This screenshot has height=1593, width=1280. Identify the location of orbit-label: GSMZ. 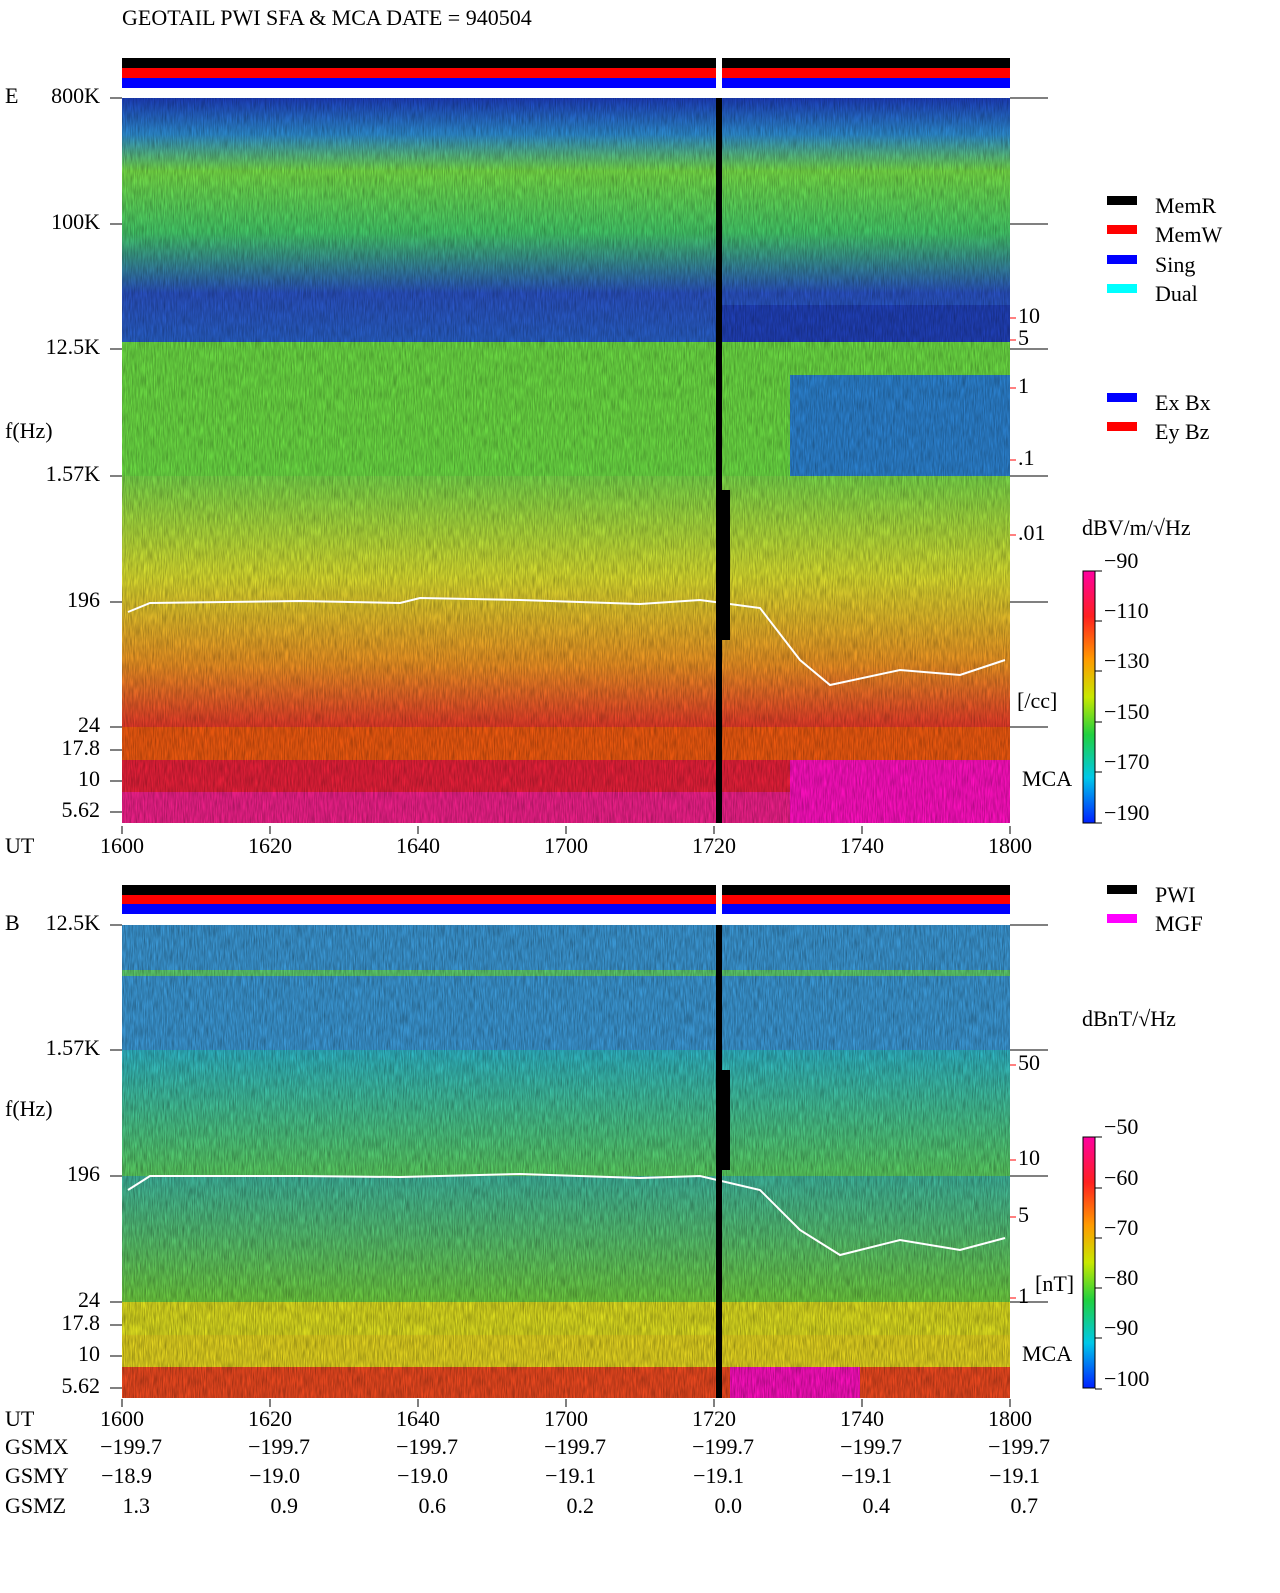
(35, 1505).